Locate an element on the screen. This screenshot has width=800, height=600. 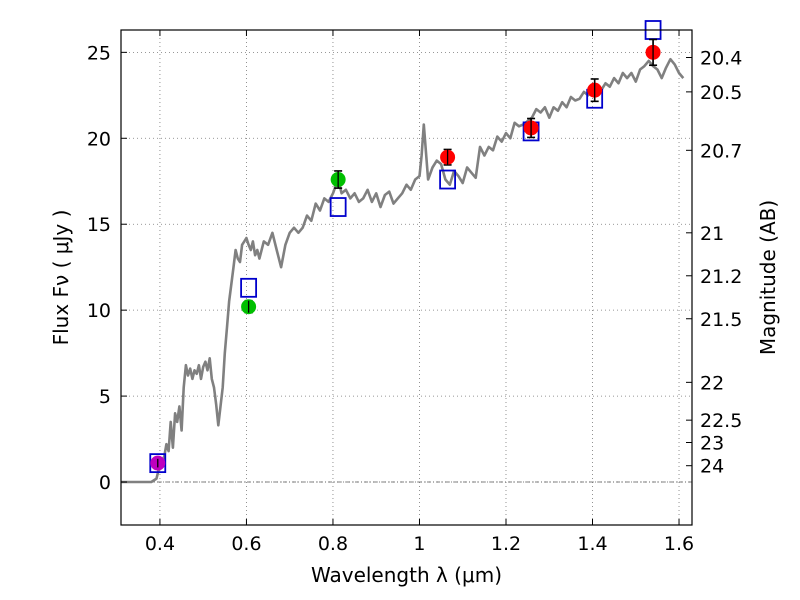
y2-tick-label: 21.5 is located at coordinates (721, 320).